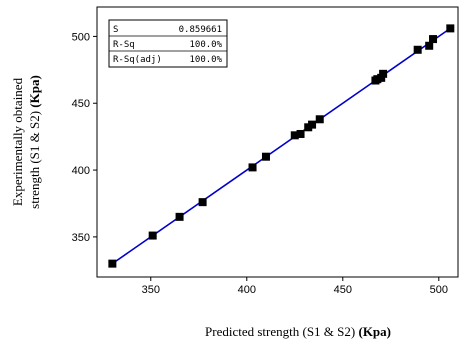 The width and height of the screenshot is (464, 347). I want to click on x-axis-title: Predicted strength (S1 & S2) (Kpa), so click(298, 331).